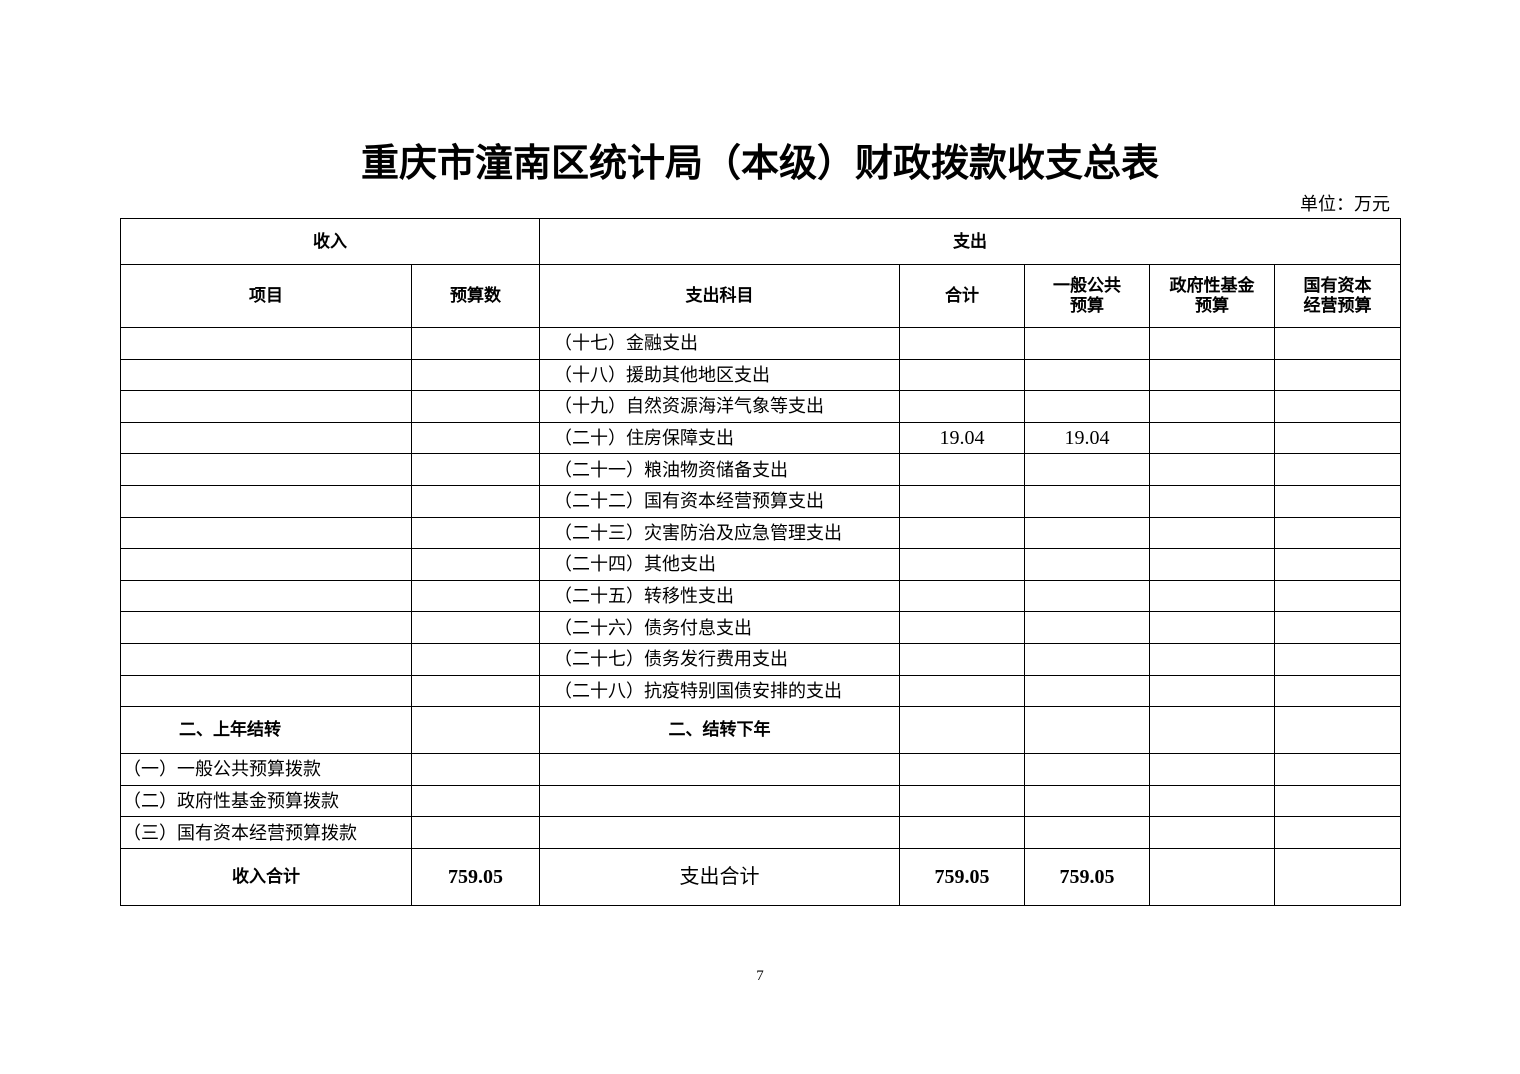 This screenshot has height=1074, width=1520. I want to click on header-expense-subject: 支出科目, so click(719, 296).